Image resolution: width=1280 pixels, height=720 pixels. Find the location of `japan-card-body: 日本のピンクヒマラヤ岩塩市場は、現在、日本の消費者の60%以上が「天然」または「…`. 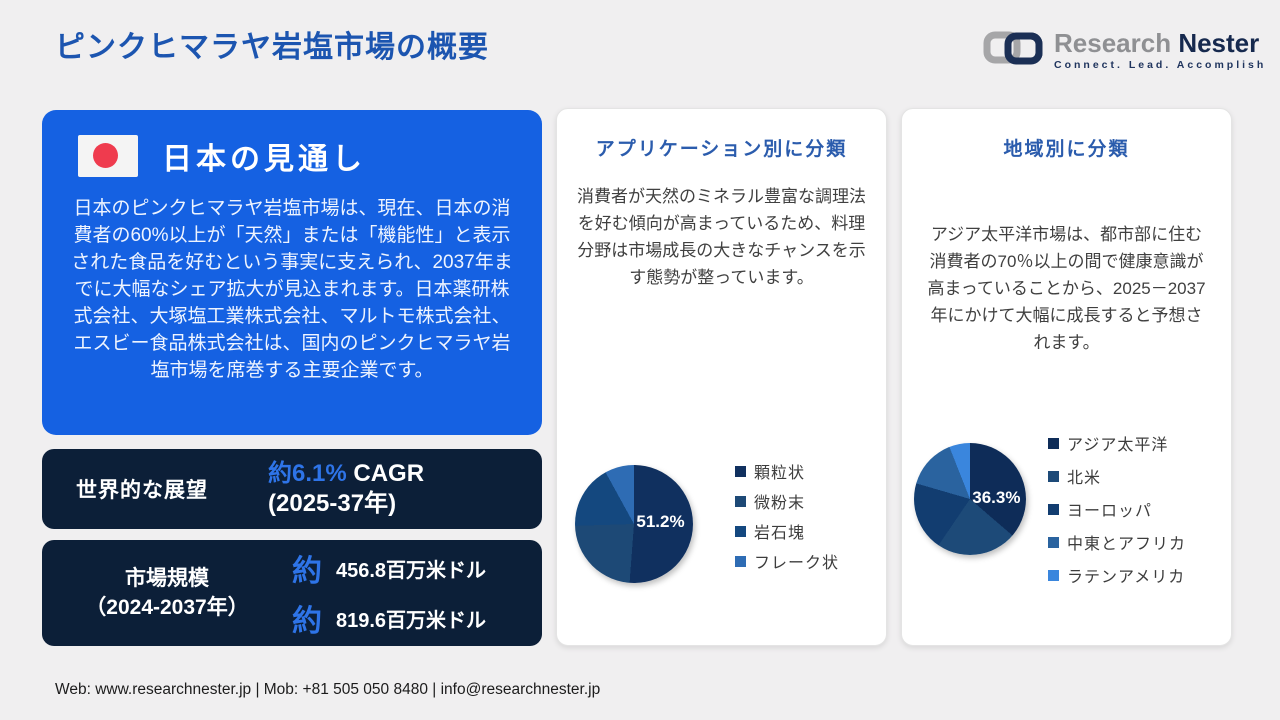

japan-card-body: 日本のピンクヒマラヤ岩塩市場は、現在、日本の消費者の60%以上が「天然」または「… is located at coordinates (292, 289).